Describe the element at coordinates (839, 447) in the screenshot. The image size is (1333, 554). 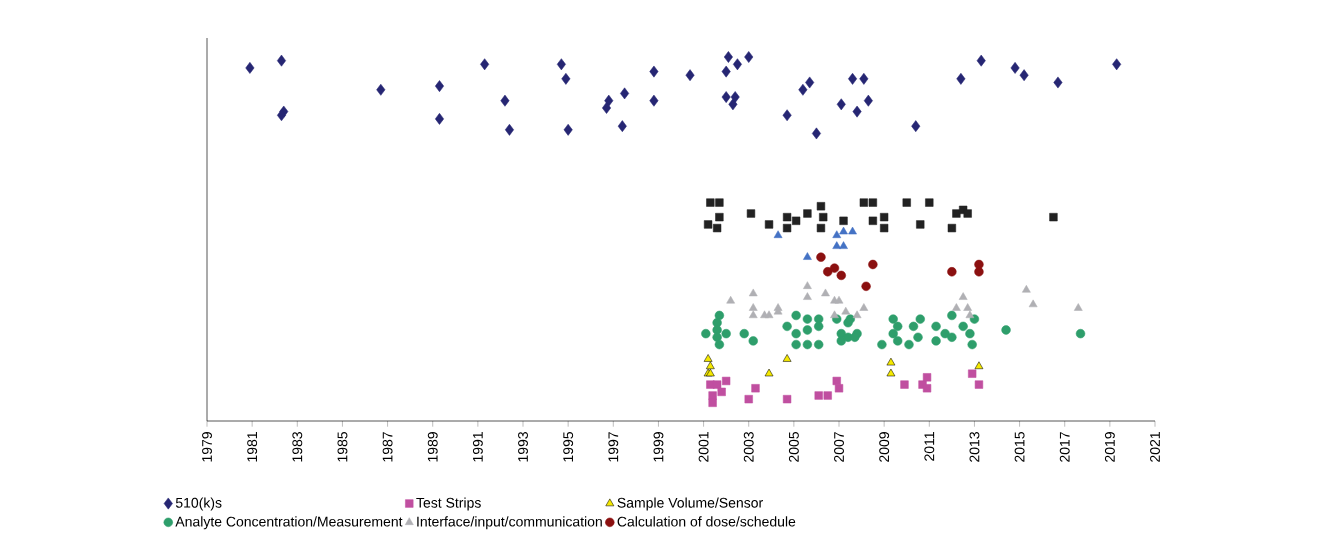
I see `x-tick-label: 2007` at that location.